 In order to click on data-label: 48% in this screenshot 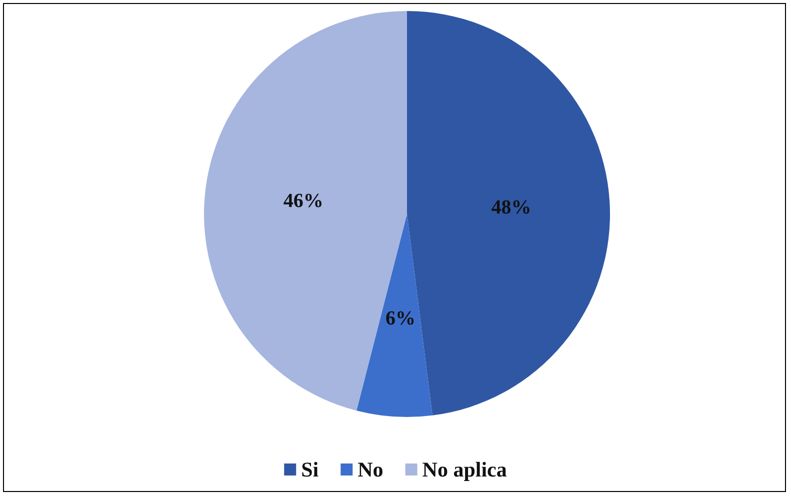, I will do `click(511, 207)`.